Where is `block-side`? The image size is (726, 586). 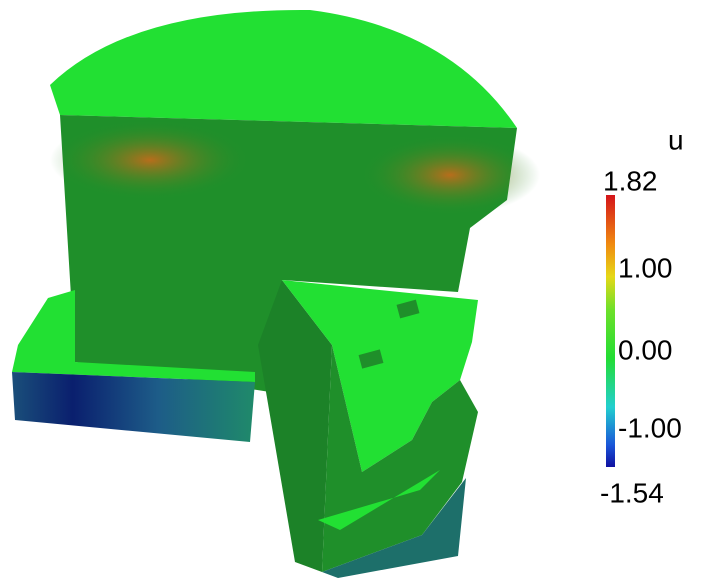 block-side is located at coordinates (295, 426).